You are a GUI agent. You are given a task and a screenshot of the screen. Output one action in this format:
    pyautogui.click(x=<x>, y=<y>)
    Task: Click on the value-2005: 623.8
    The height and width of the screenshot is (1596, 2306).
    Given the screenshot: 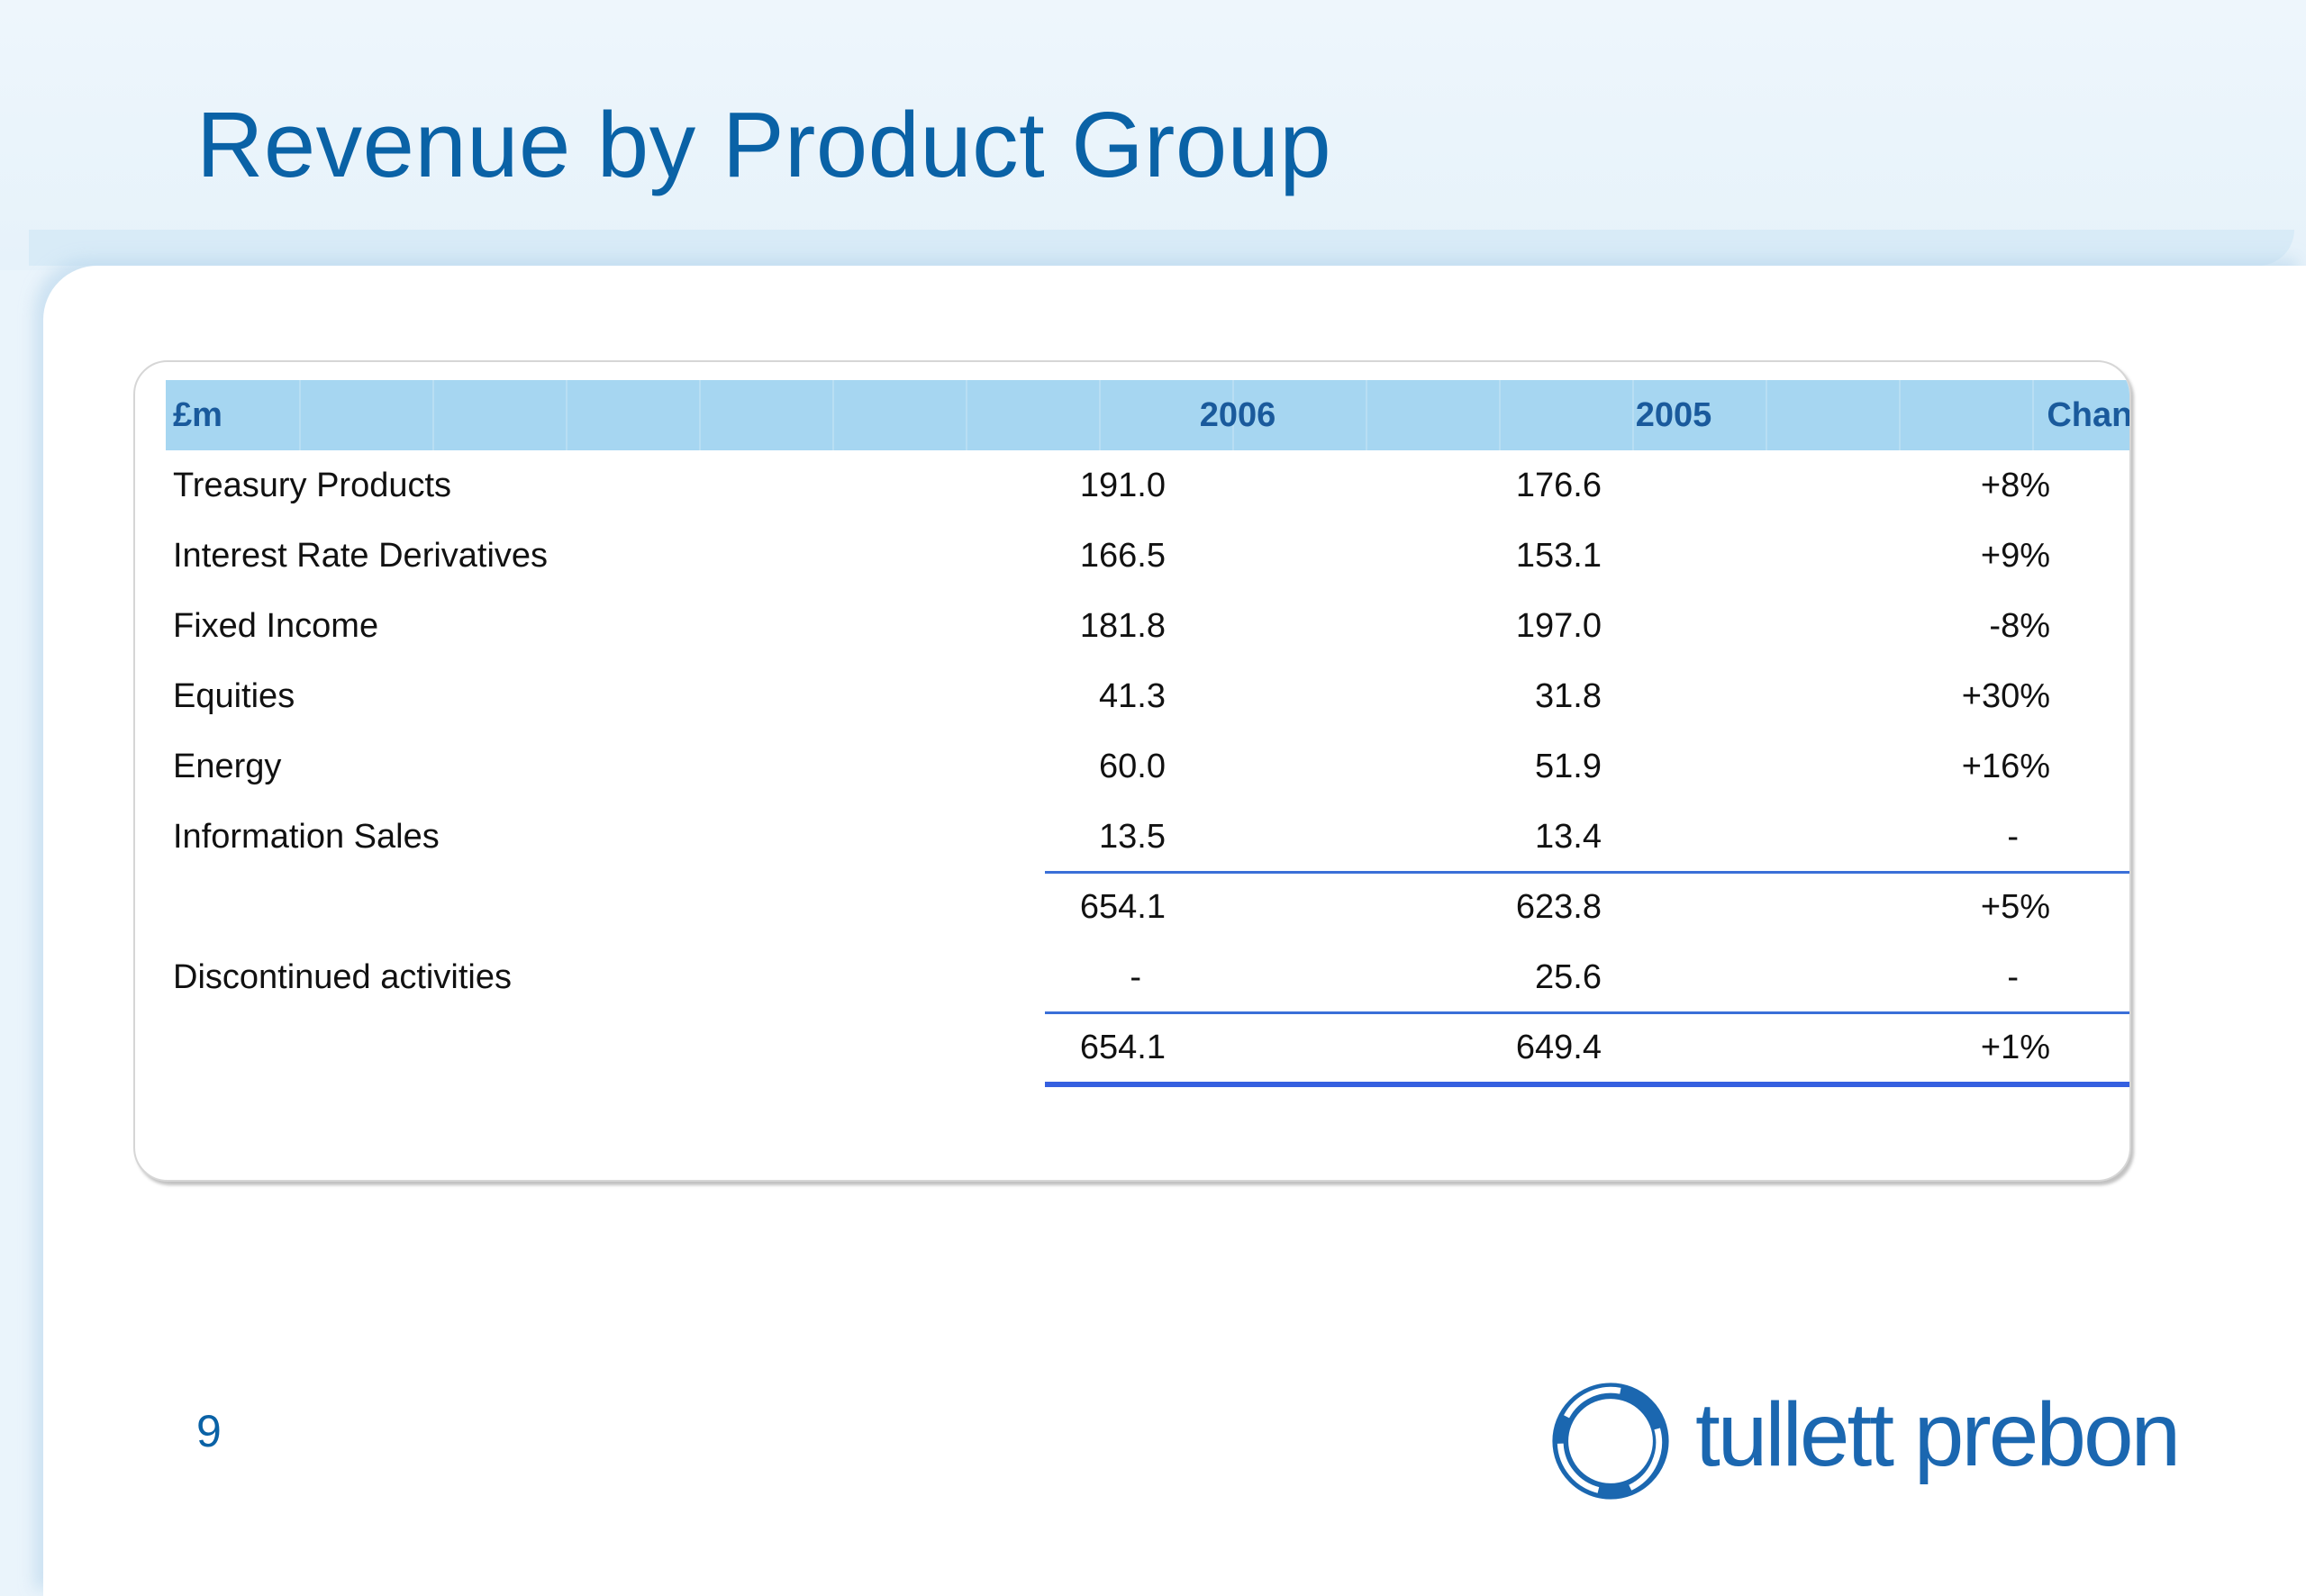 What is the action you would take?
    pyautogui.click(x=1558, y=907)
    